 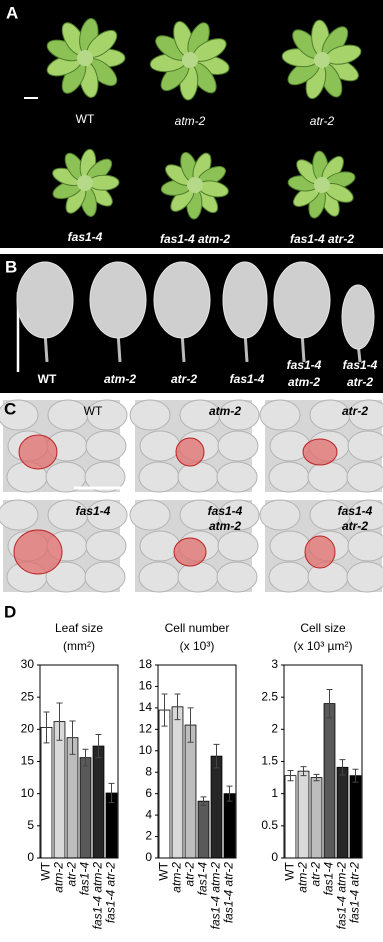 I want to click on y-tick-label: 2.5, so click(x=269, y=696).